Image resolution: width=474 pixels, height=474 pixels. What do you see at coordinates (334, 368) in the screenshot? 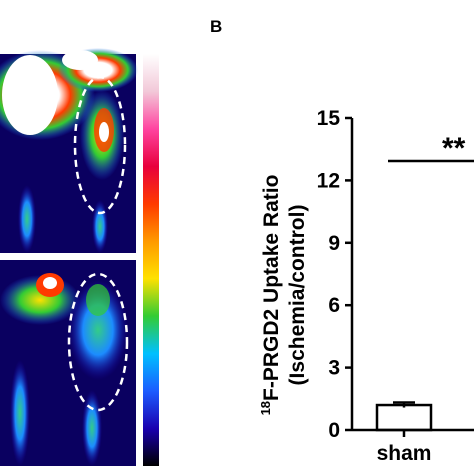
I see `y-tick-label: 3` at bounding box center [334, 368].